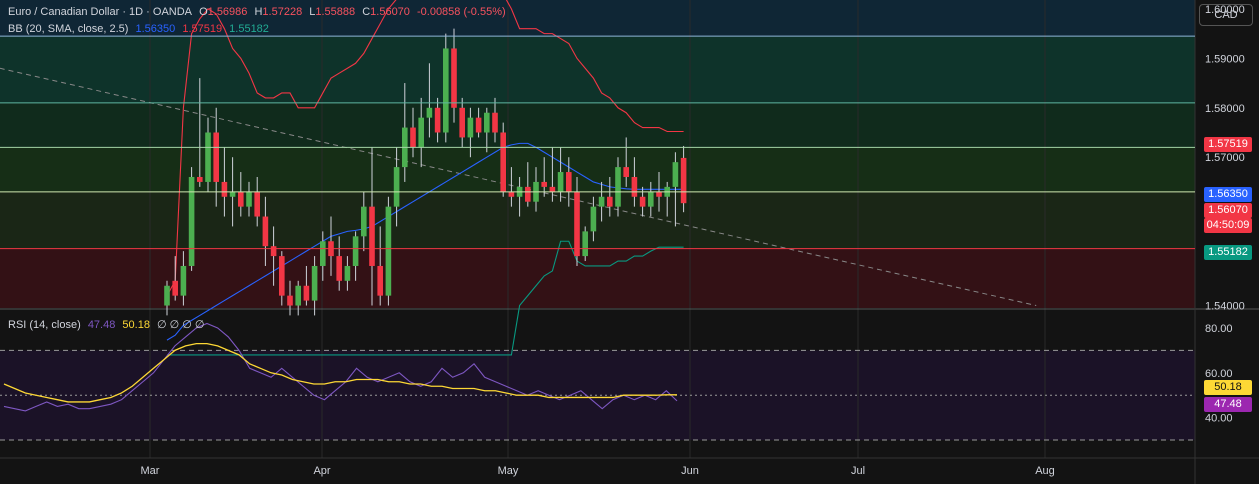  I want to click on last-price-tag: 1.56070, so click(1228, 210).